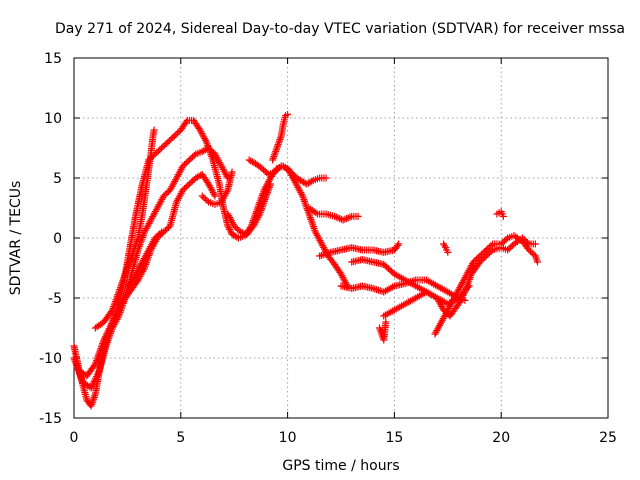 The width and height of the screenshot is (640, 480). I want to click on x-tick-label: 0, so click(74, 438).